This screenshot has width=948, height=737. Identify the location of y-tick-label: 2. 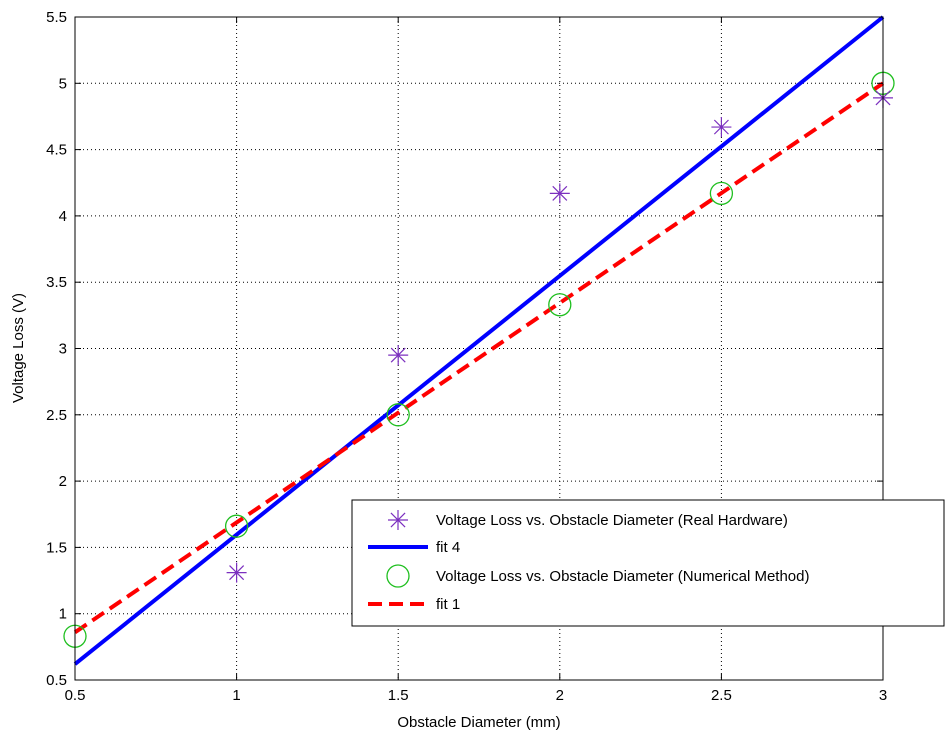
(63, 481).